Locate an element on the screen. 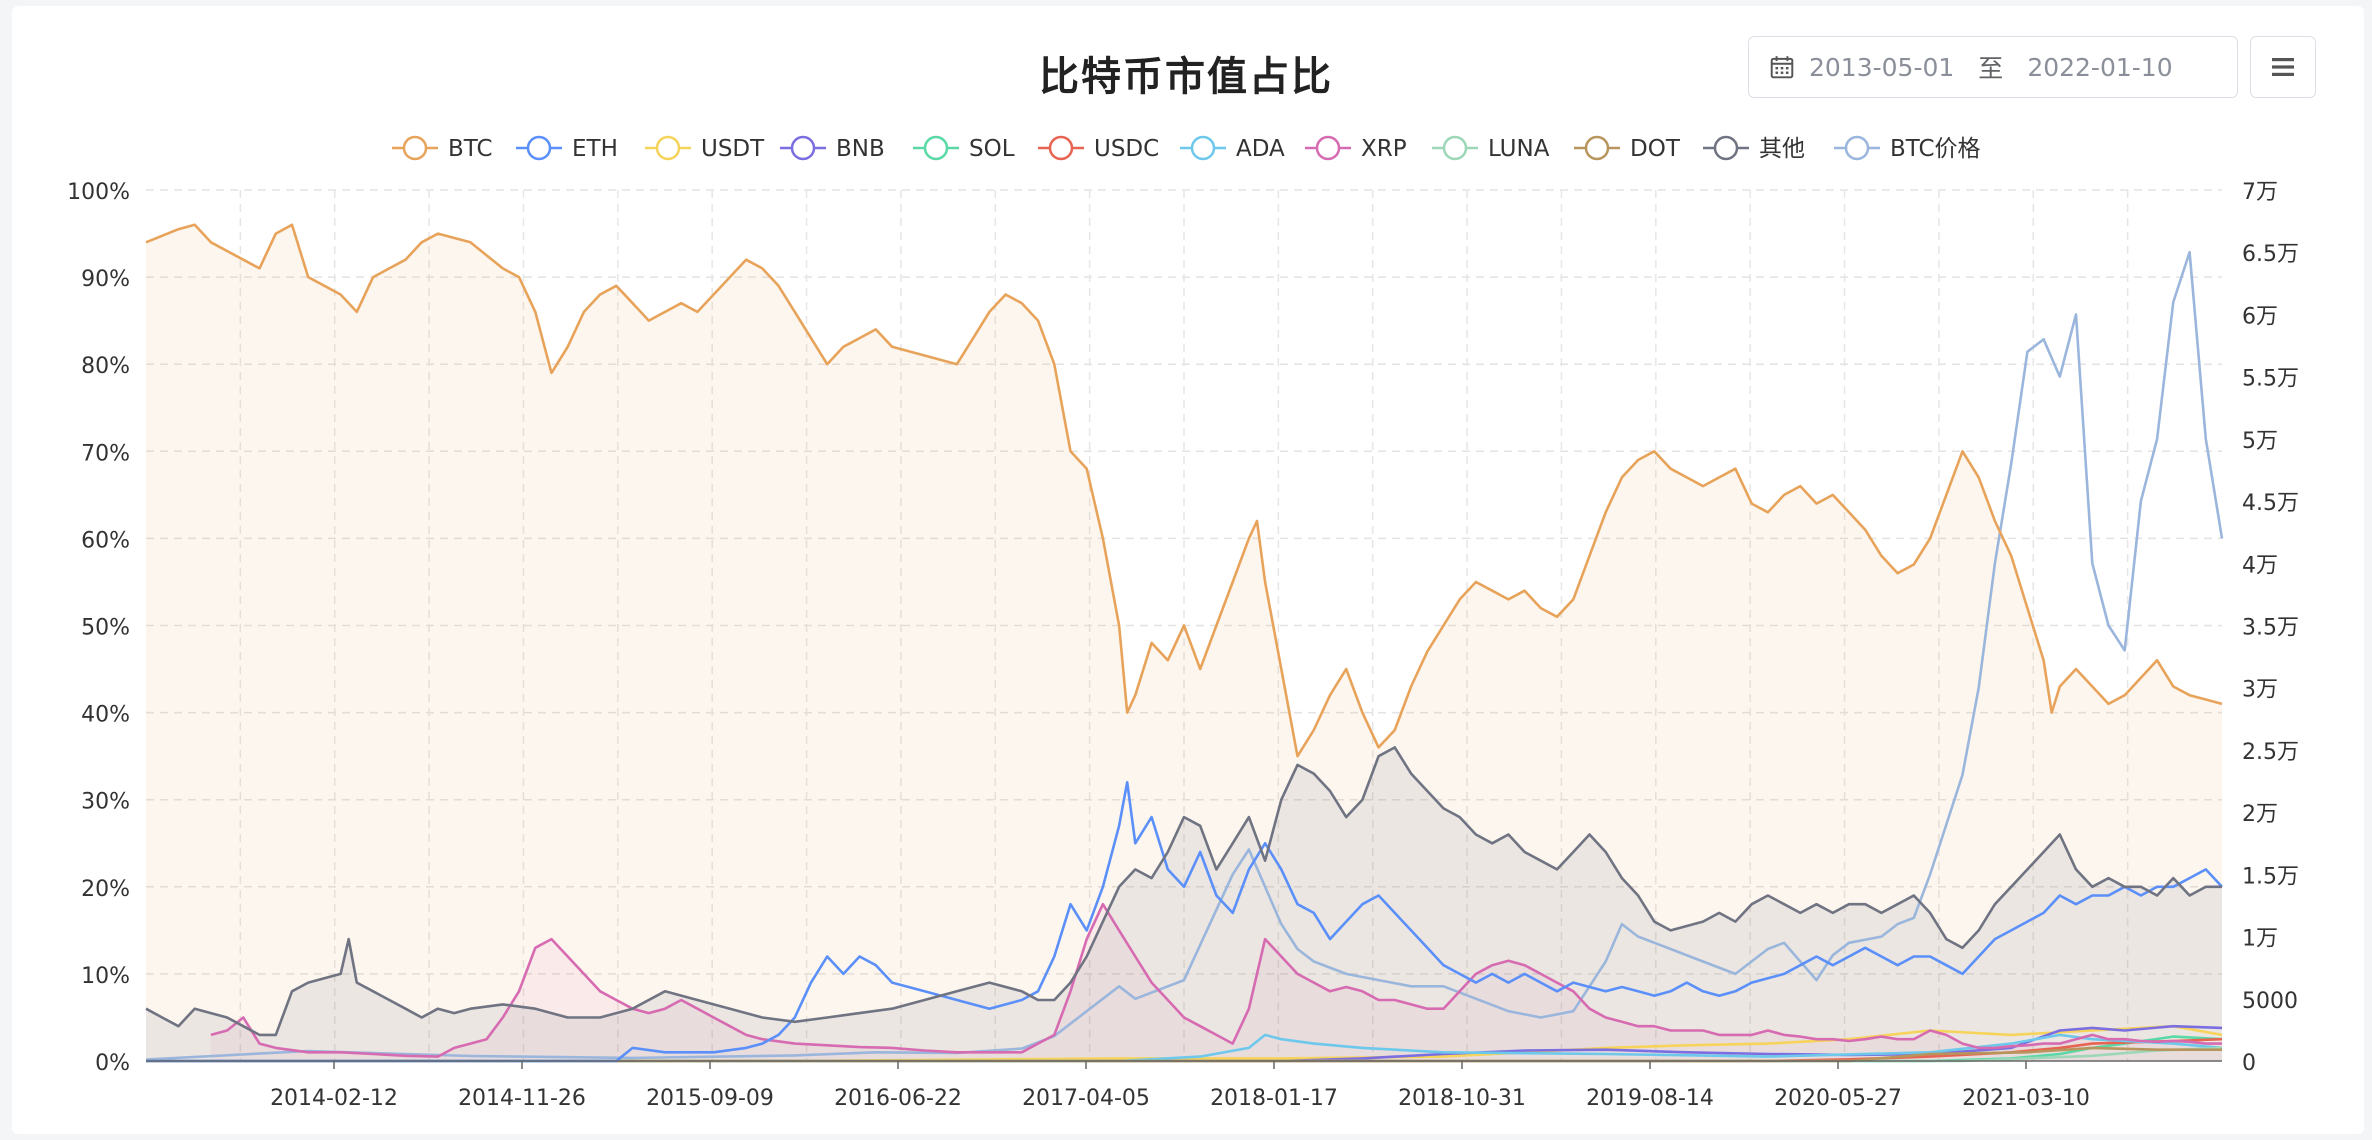 The height and width of the screenshot is (1140, 2372). y-right-tick-label: 7万 is located at coordinates (2260, 192).